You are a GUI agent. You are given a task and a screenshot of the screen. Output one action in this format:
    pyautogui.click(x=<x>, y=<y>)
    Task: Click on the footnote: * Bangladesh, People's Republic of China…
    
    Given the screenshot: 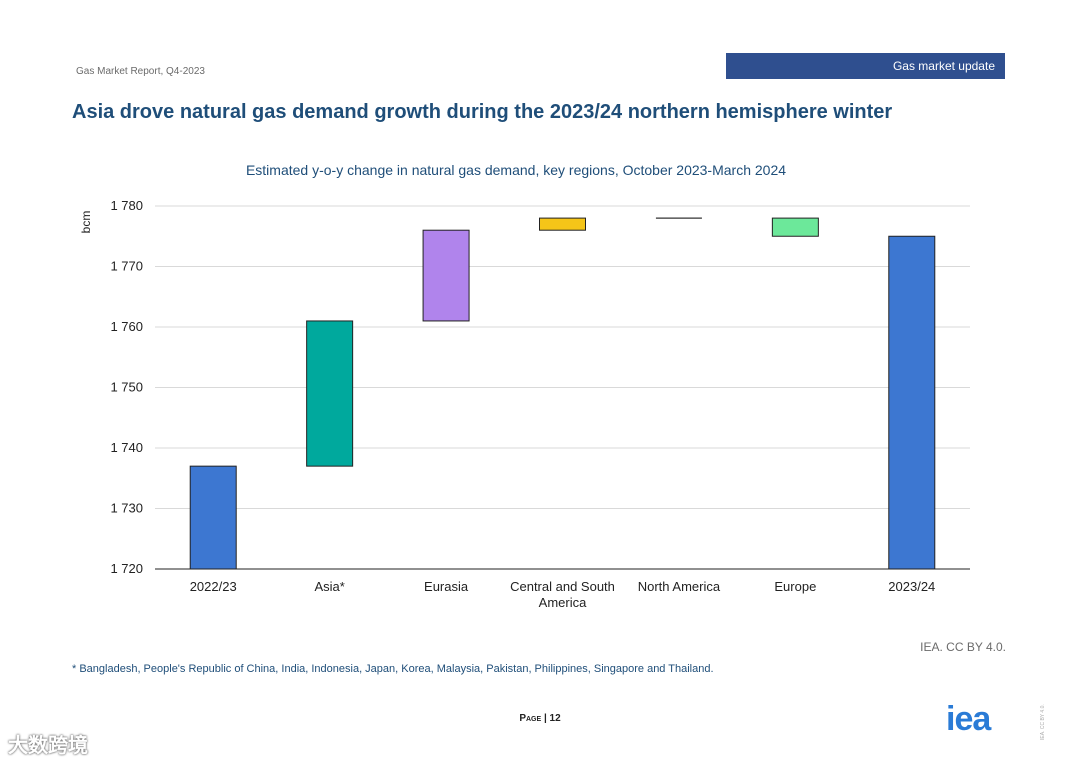 What is the action you would take?
    pyautogui.click(x=393, y=669)
    